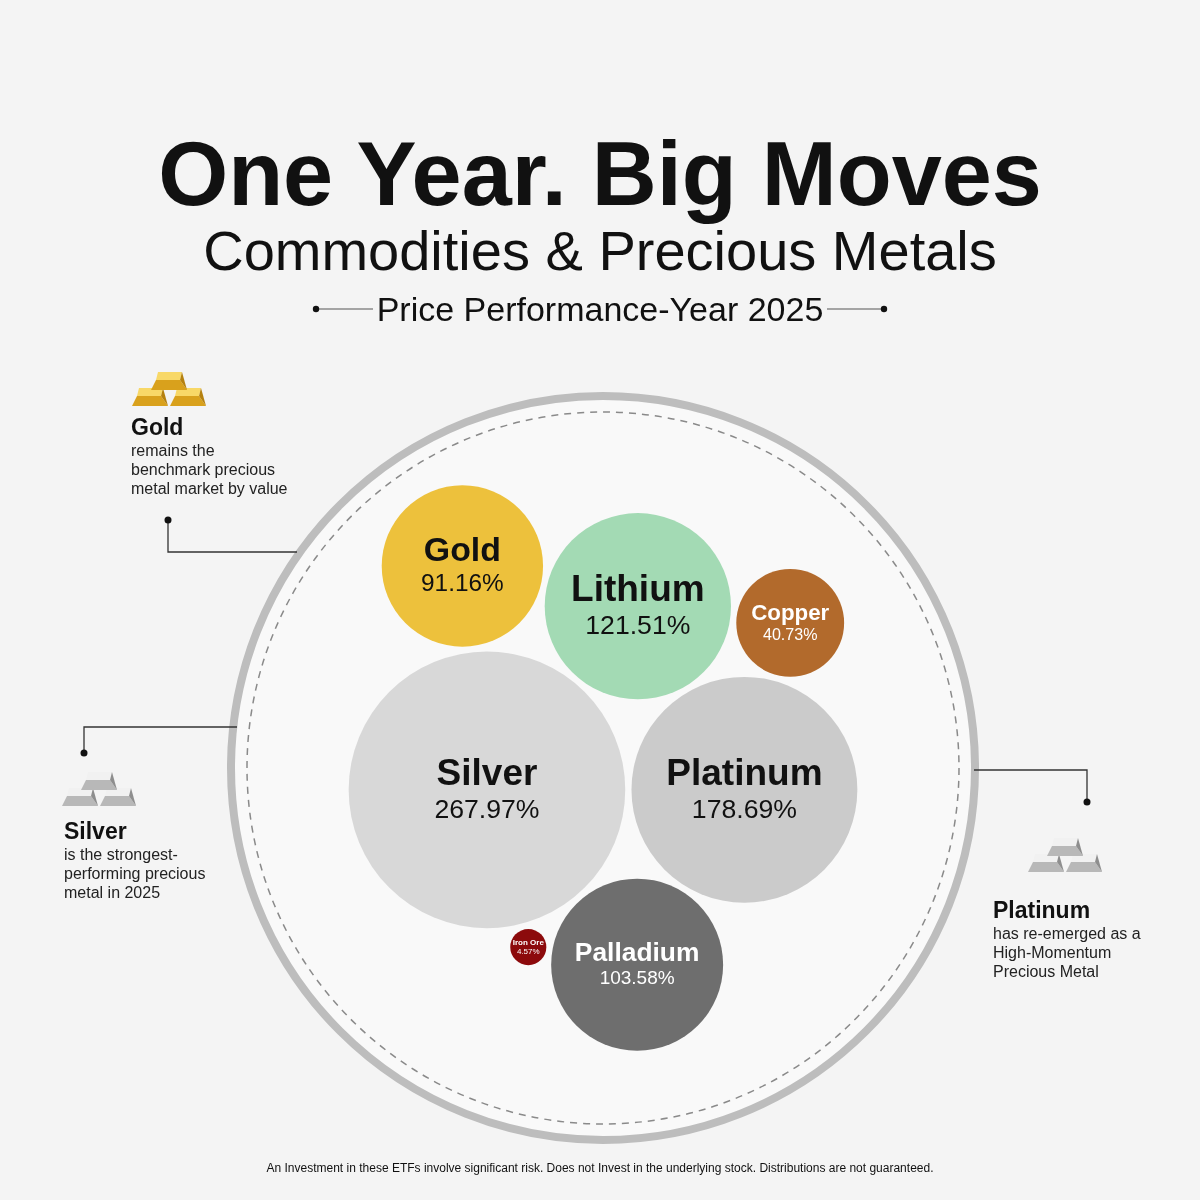  What do you see at coordinates (637, 978) in the screenshot?
I see `data-label: 103.58%` at bounding box center [637, 978].